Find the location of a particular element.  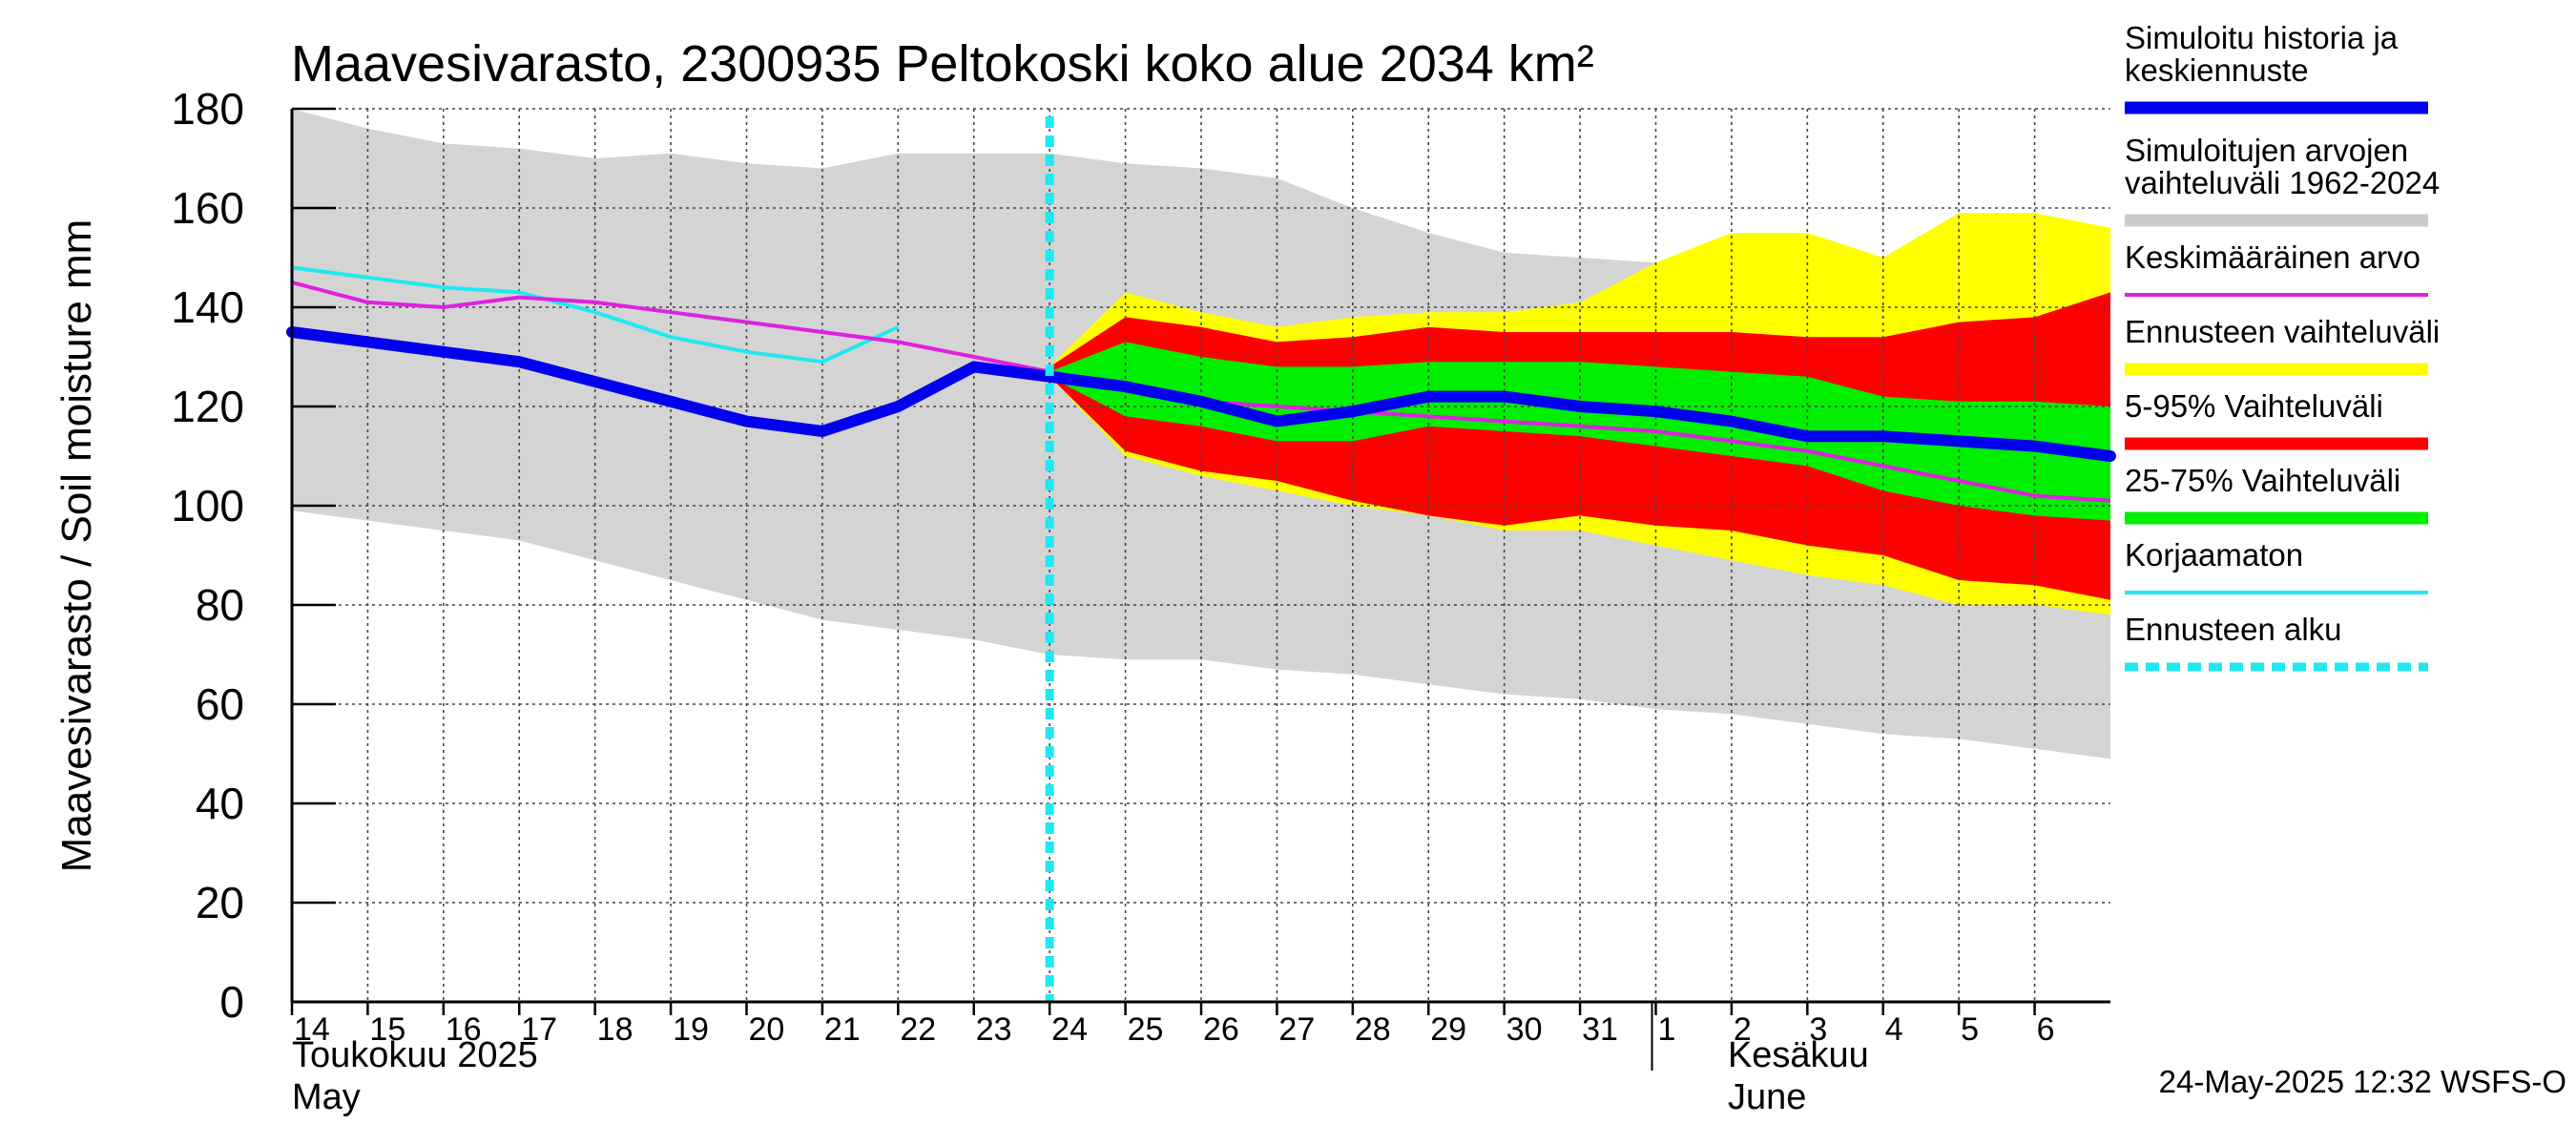

month-label-fi: Toukokuu 2025 is located at coordinates (415, 1055).